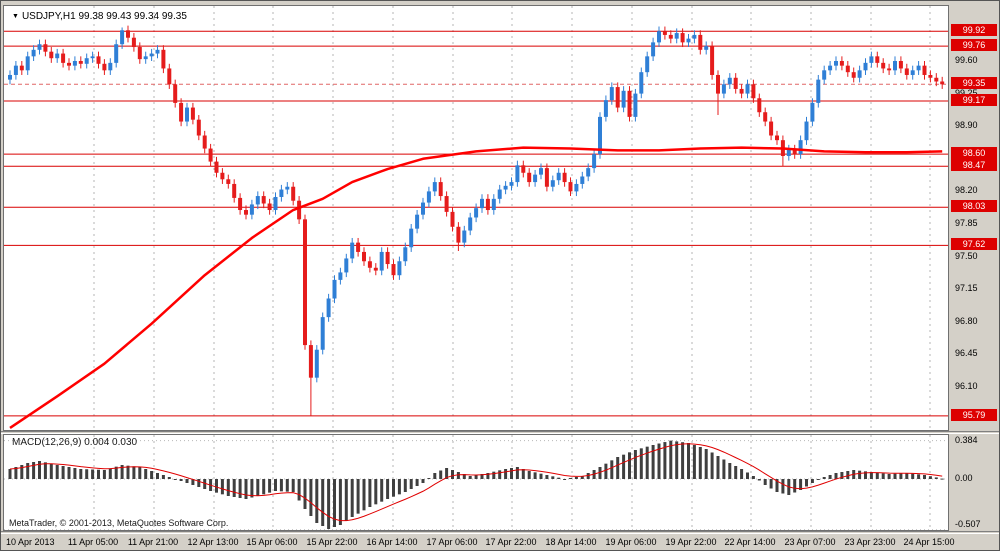  Describe the element at coordinates (571, 542) in the screenshot. I see `time-label: 18 Apr 14:00` at that location.